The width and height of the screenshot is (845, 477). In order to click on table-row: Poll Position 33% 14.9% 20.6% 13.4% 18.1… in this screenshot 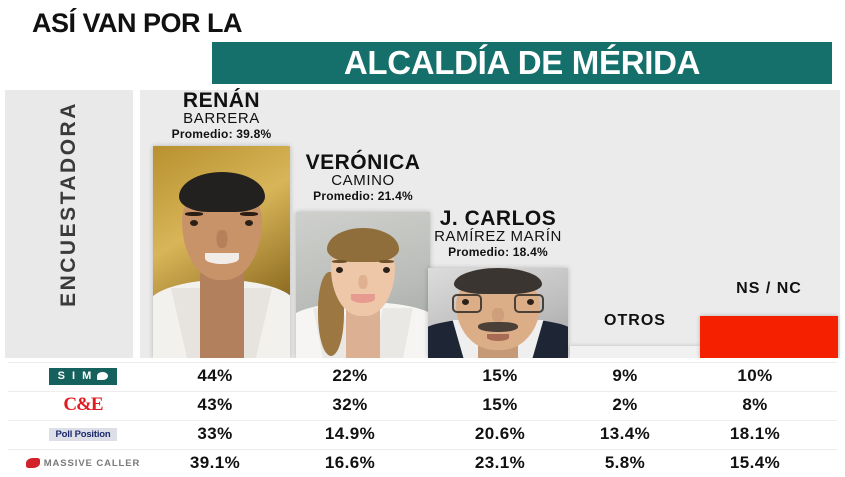, I will do `click(422, 434)`.